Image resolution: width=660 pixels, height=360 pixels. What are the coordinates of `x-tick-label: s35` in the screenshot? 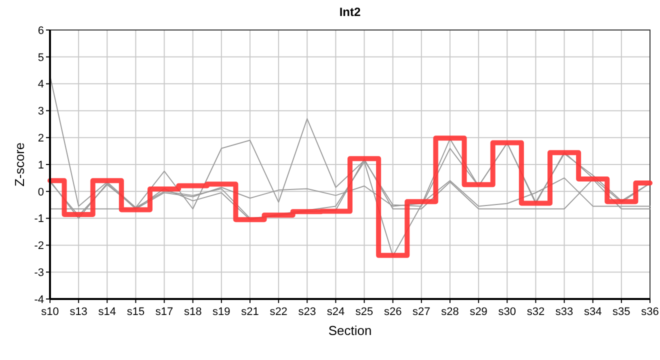 It's located at (621, 312).